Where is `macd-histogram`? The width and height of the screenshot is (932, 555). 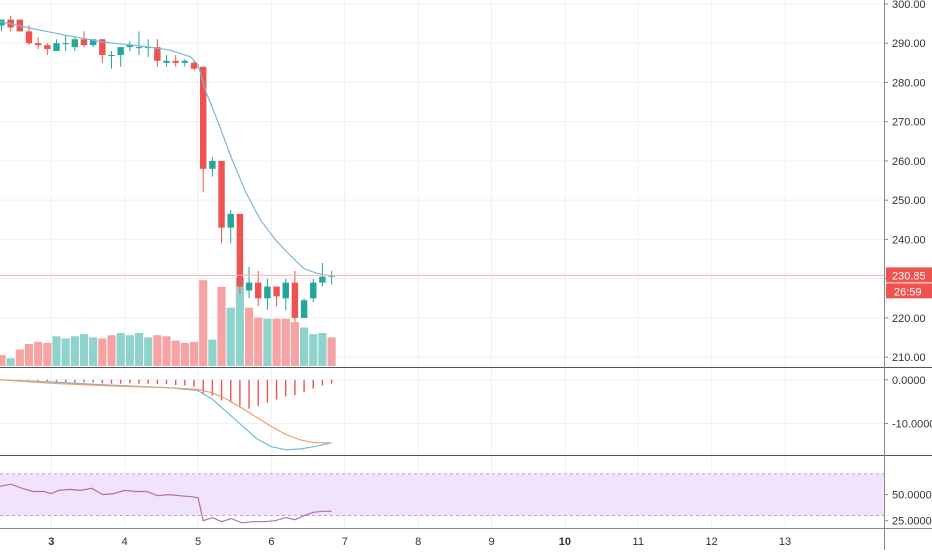
macd-histogram is located at coordinates (166, 394).